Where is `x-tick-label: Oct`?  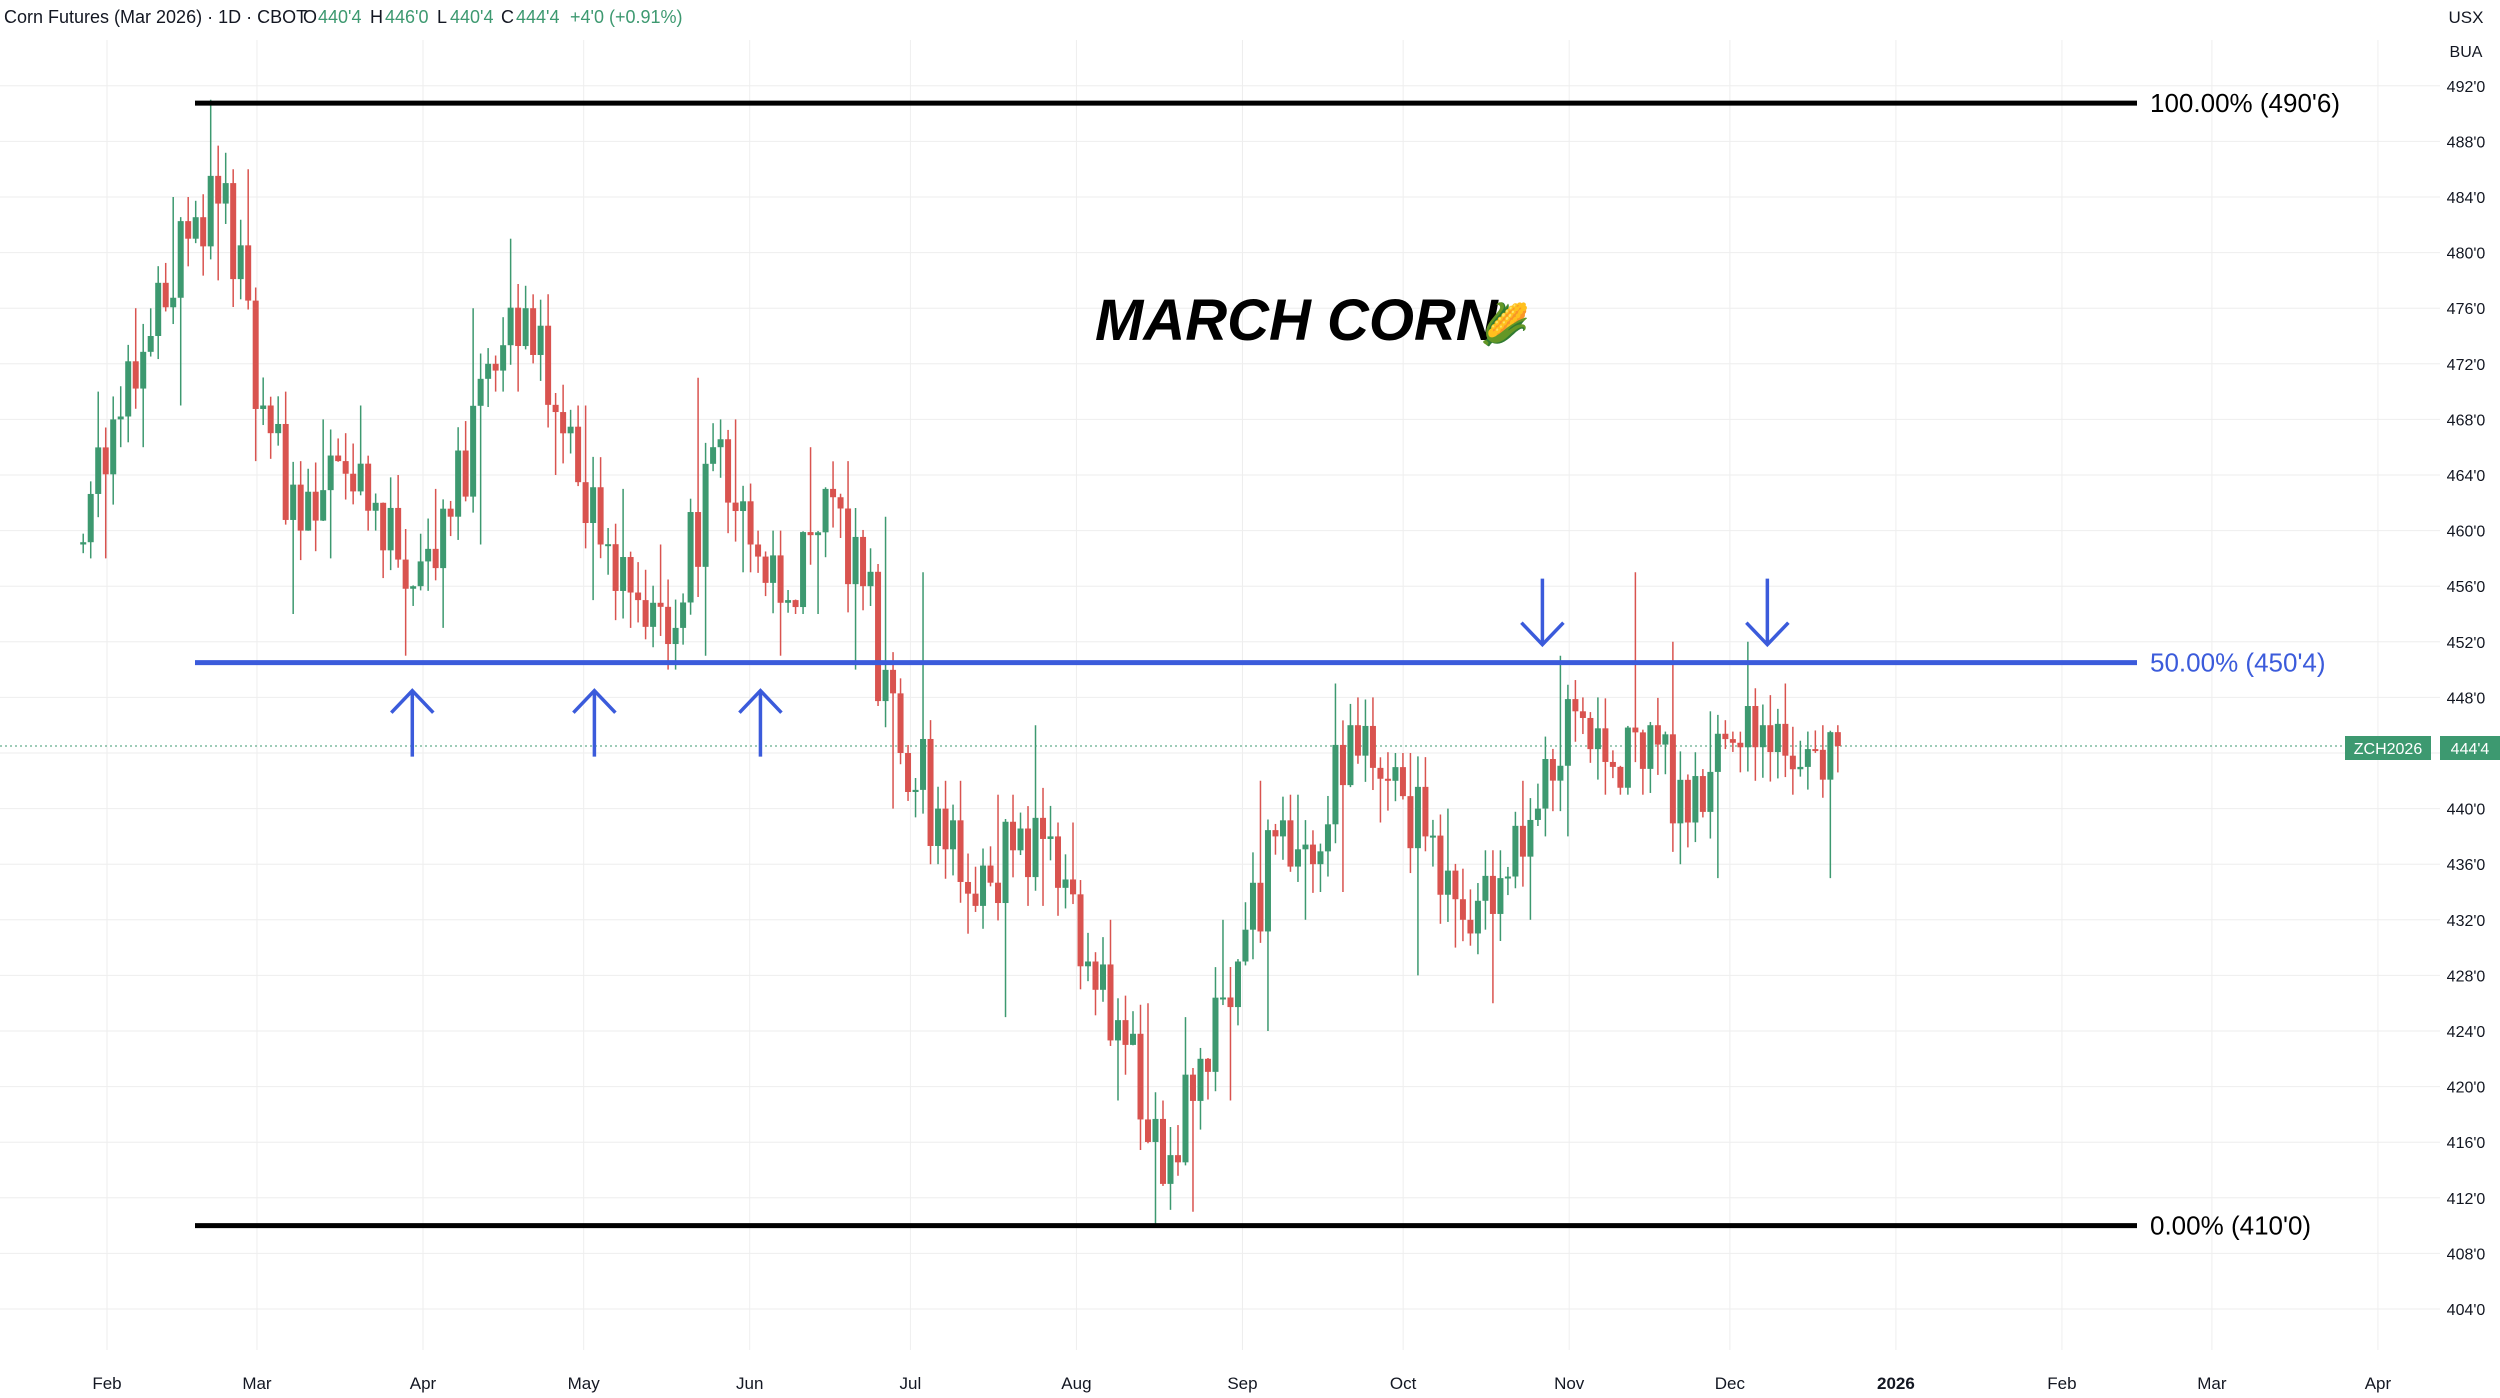 x-tick-label: Oct is located at coordinates (1403, 1383).